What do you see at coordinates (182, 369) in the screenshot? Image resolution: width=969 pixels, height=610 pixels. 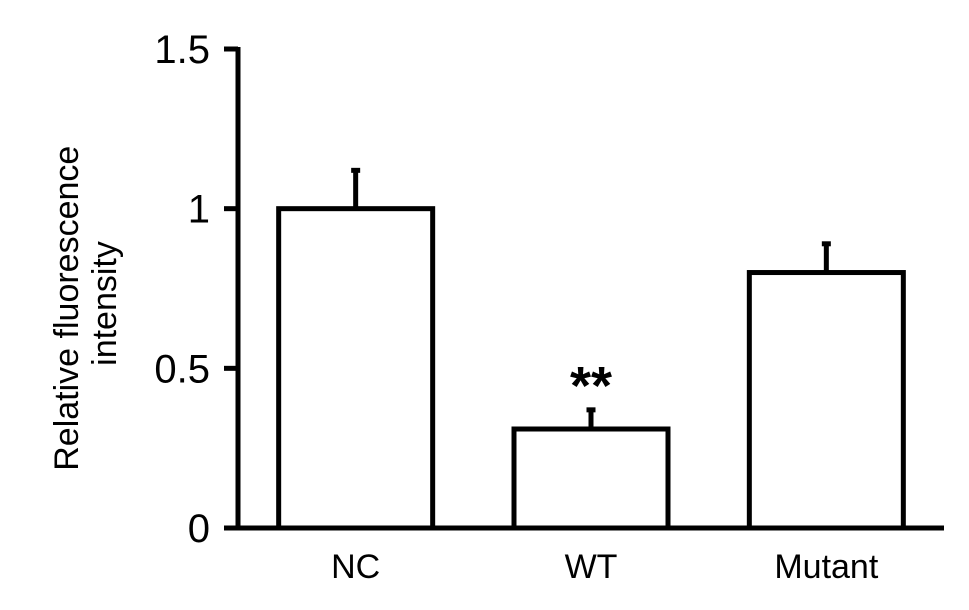 I see `y-tick-label: 0.5` at bounding box center [182, 369].